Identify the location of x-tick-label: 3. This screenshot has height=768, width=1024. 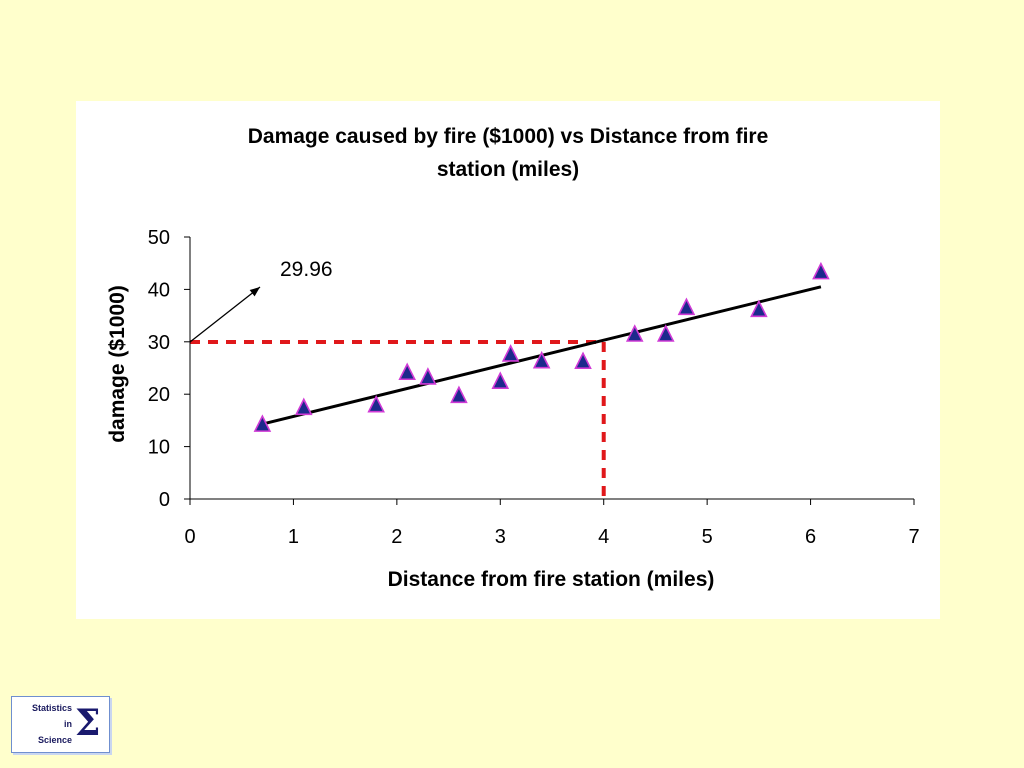
(500, 537).